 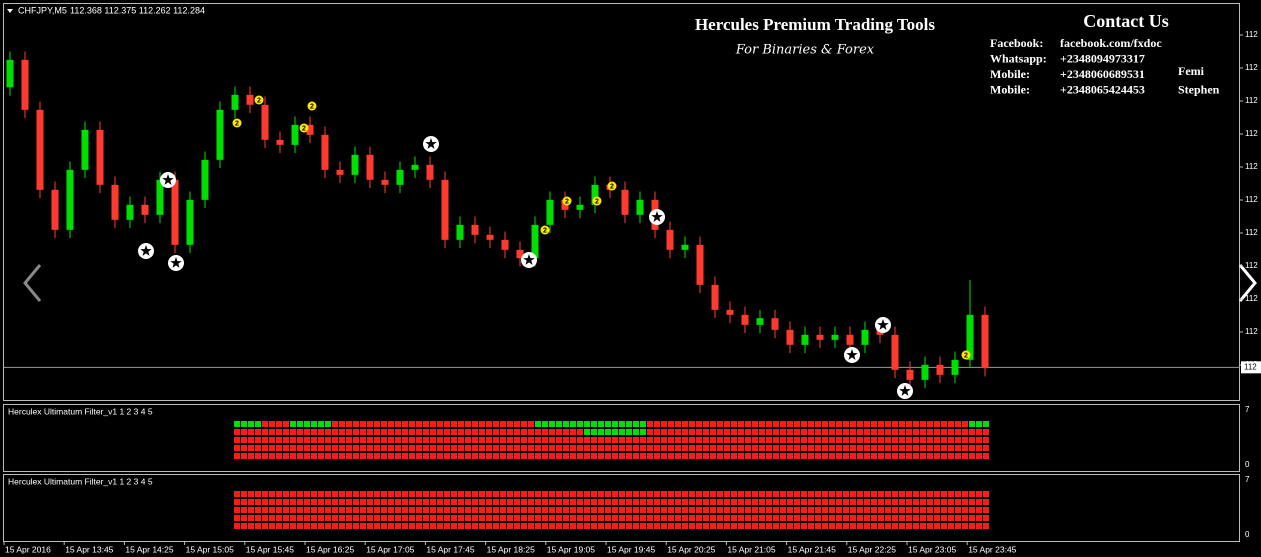 What do you see at coordinates (1247, 283) in the screenshot?
I see `nav-next` at bounding box center [1247, 283].